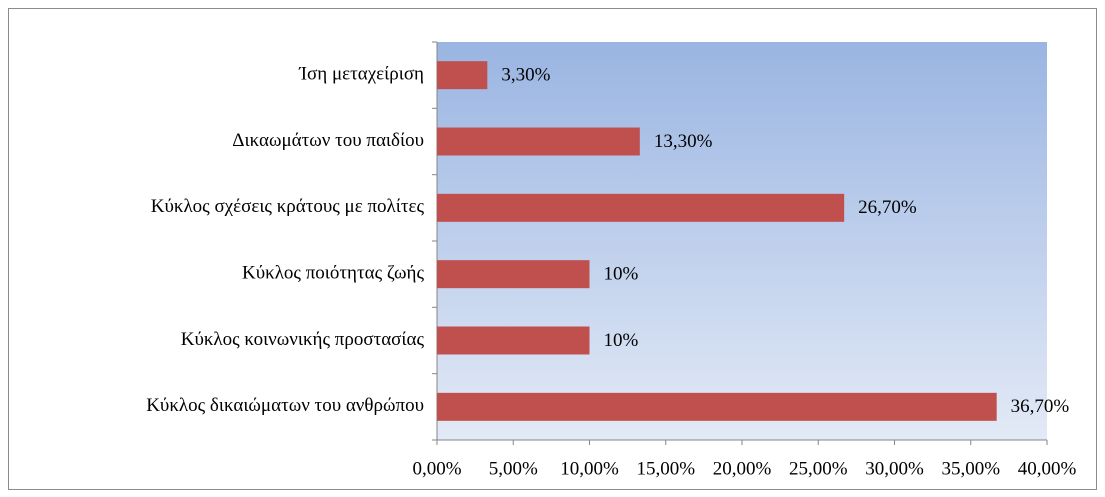 Image resolution: width=1105 pixels, height=497 pixels. I want to click on y-tick-label: Κύκλος κοινωνικής προστασίας, so click(303, 339).